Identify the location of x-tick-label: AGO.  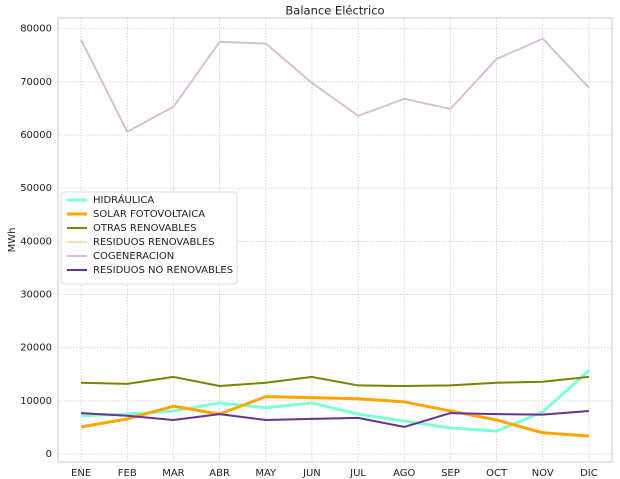
(404, 473).